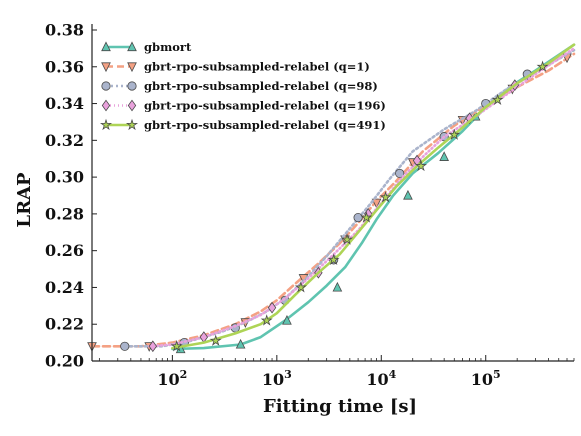  I want to click on y-axis-title: LRAP, so click(24, 200).